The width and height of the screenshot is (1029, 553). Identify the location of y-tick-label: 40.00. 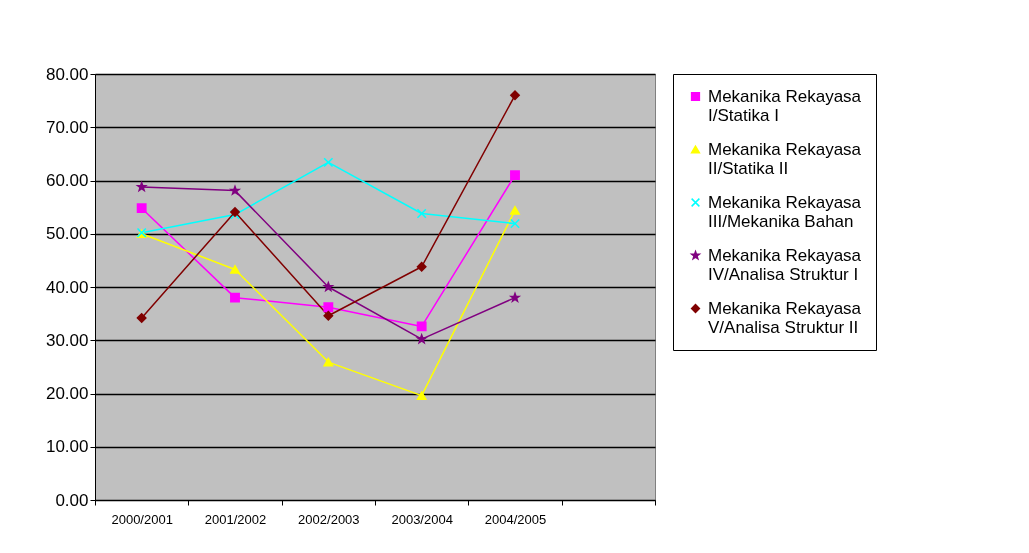
(67, 287).